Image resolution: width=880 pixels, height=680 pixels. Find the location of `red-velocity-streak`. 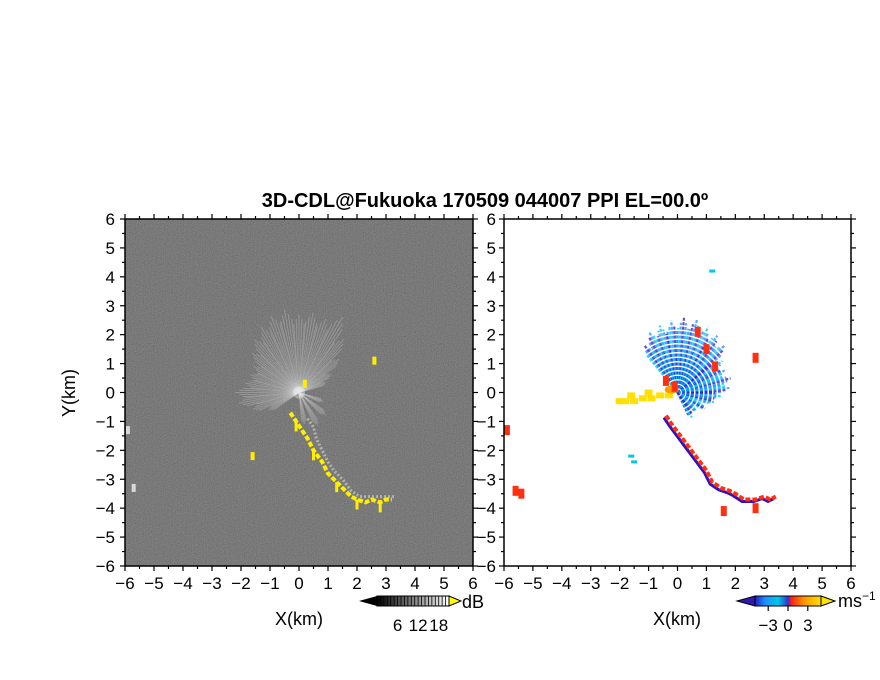

red-velocity-streak is located at coordinates (720, 458).